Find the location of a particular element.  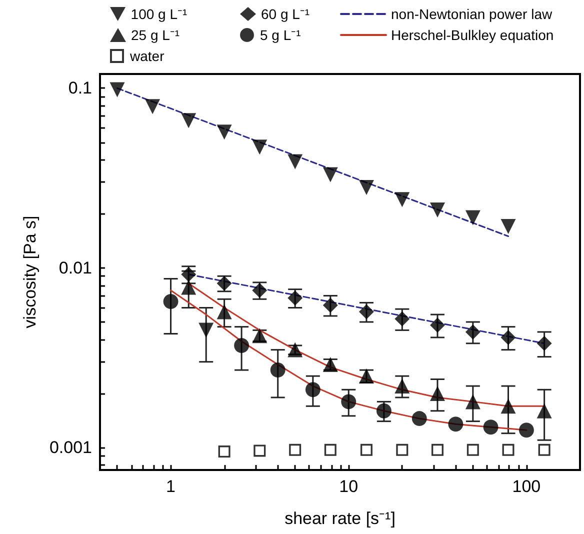

legend-label: non-Newtonian power law is located at coordinates (472, 14).